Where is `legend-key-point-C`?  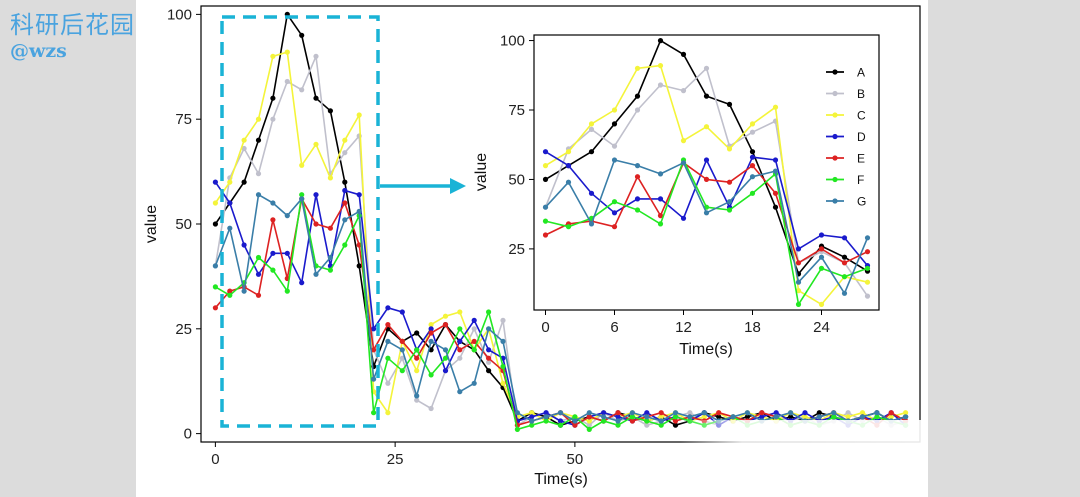 legend-key-point-C is located at coordinates (835, 115).